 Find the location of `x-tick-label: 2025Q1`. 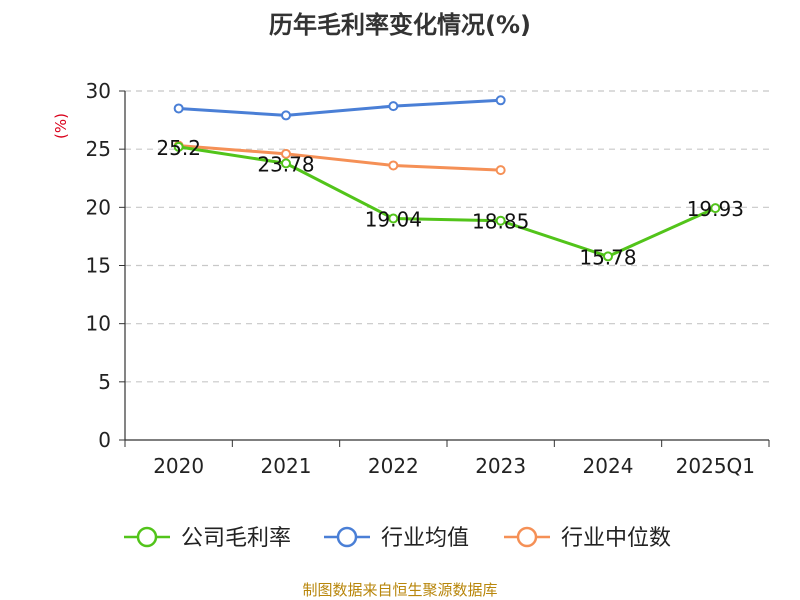

x-tick-label: 2025Q1 is located at coordinates (715, 466).